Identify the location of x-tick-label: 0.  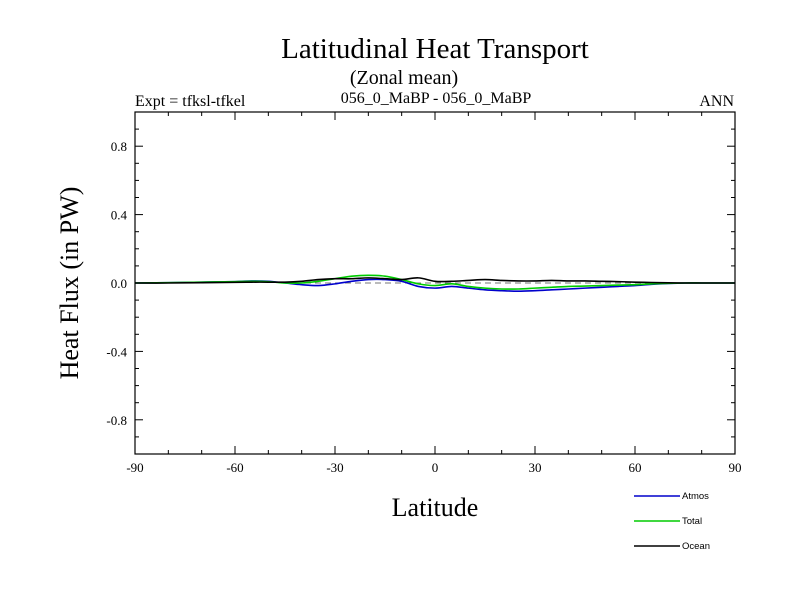
(435, 467).